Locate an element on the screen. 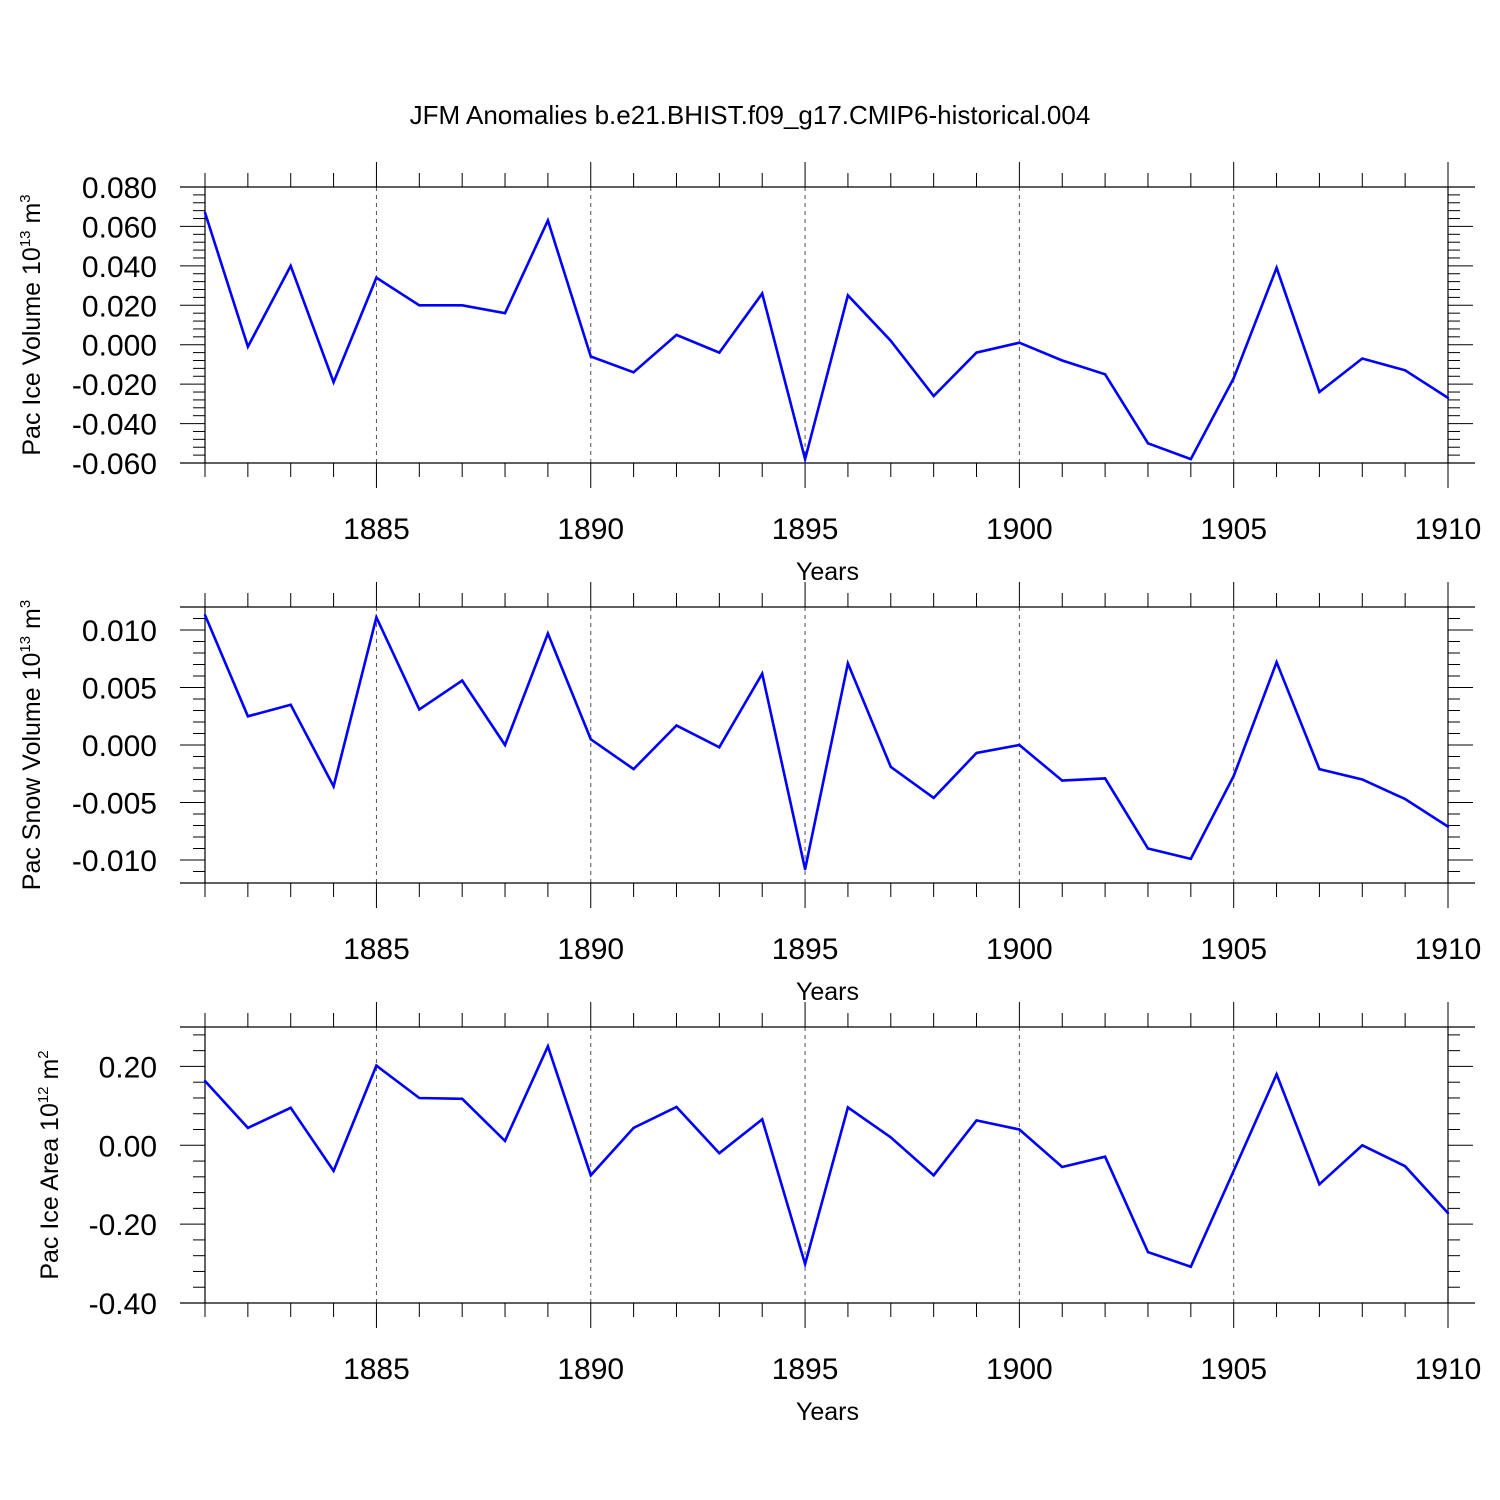 The image size is (1500, 1500). y-tick-label: -0.20 is located at coordinates (123, 1225).